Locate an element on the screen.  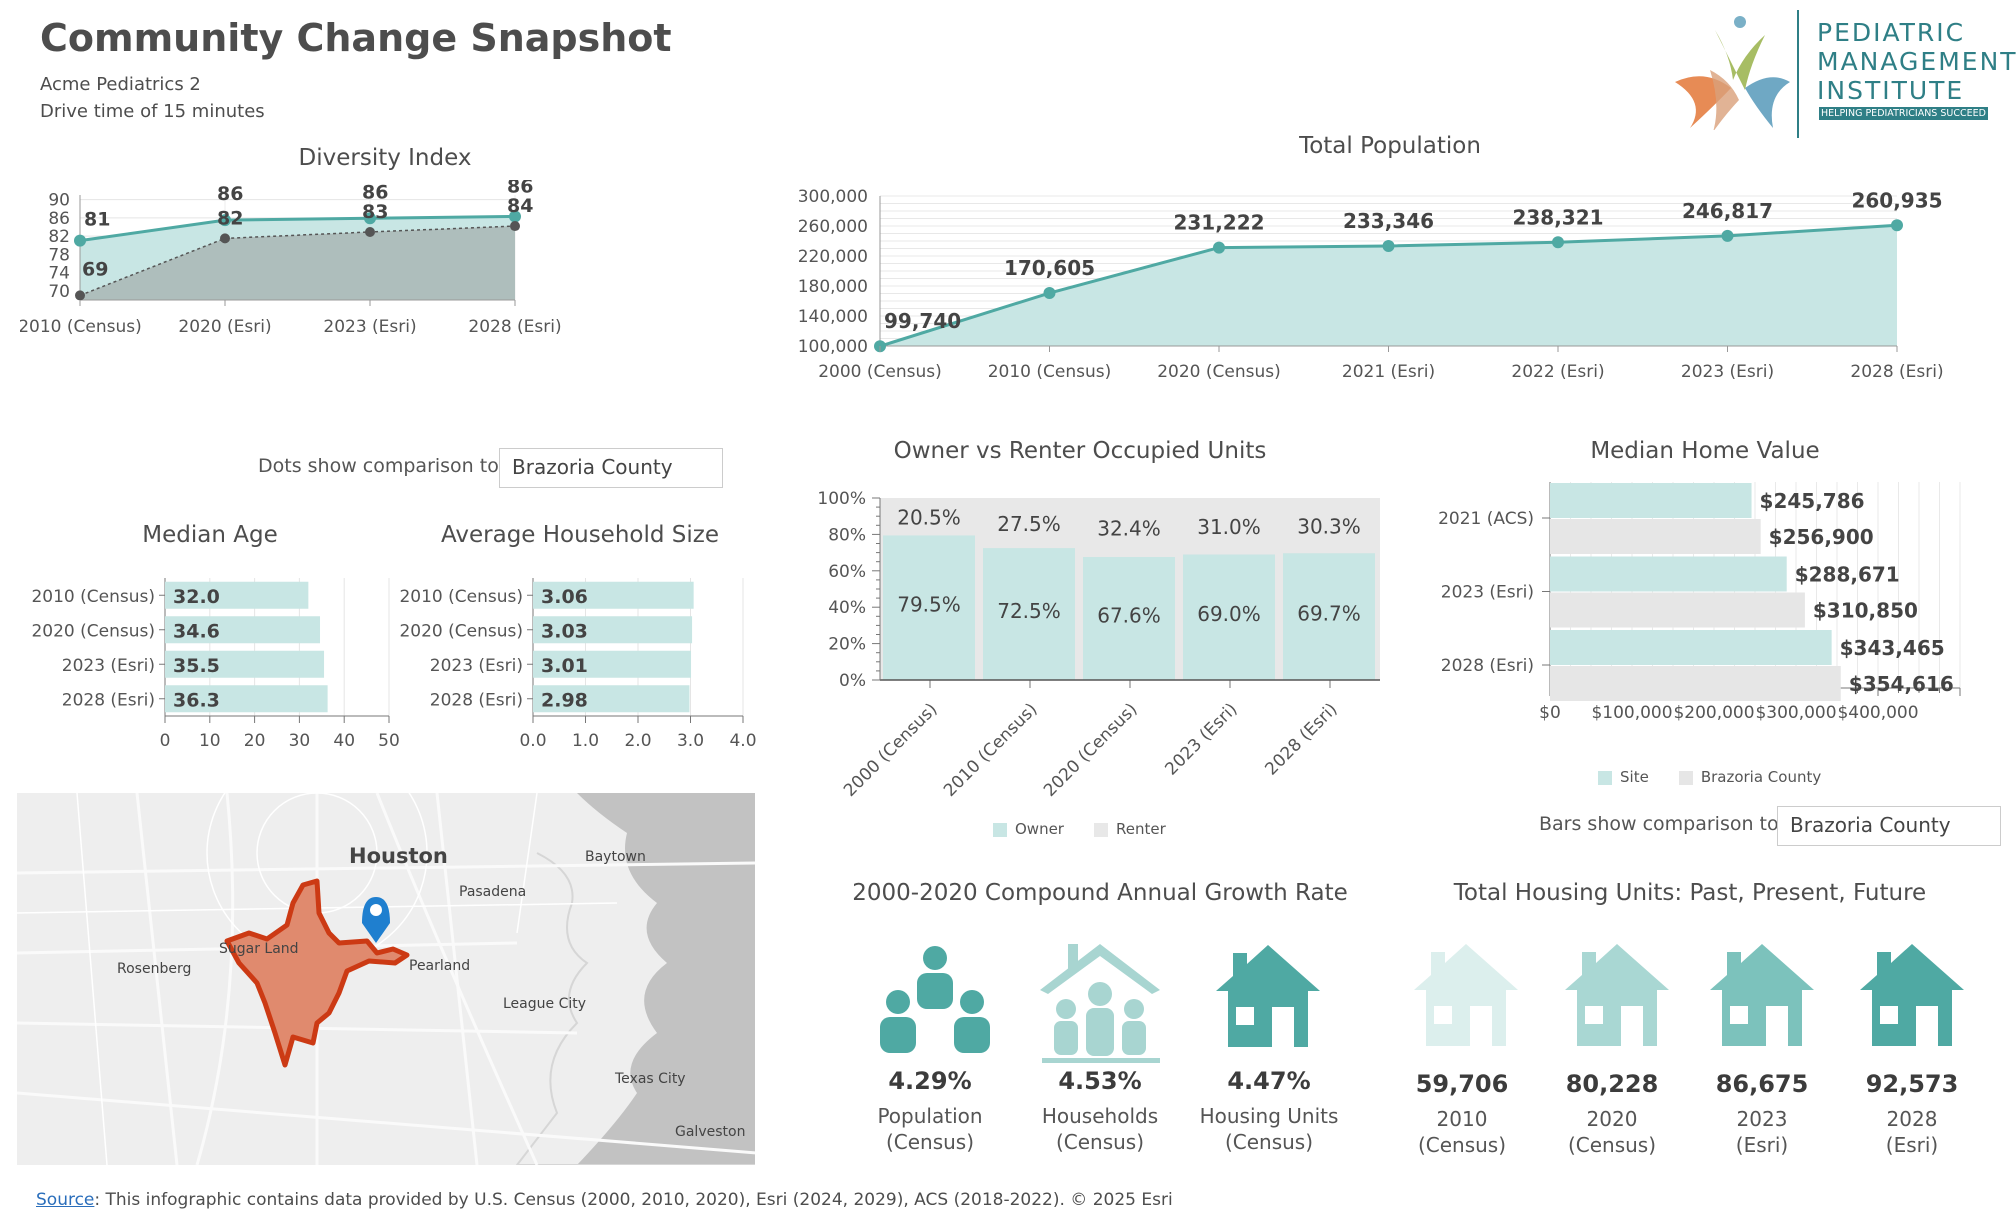
tenure-legend: Owner Renter is located at coordinates (1079, 829).